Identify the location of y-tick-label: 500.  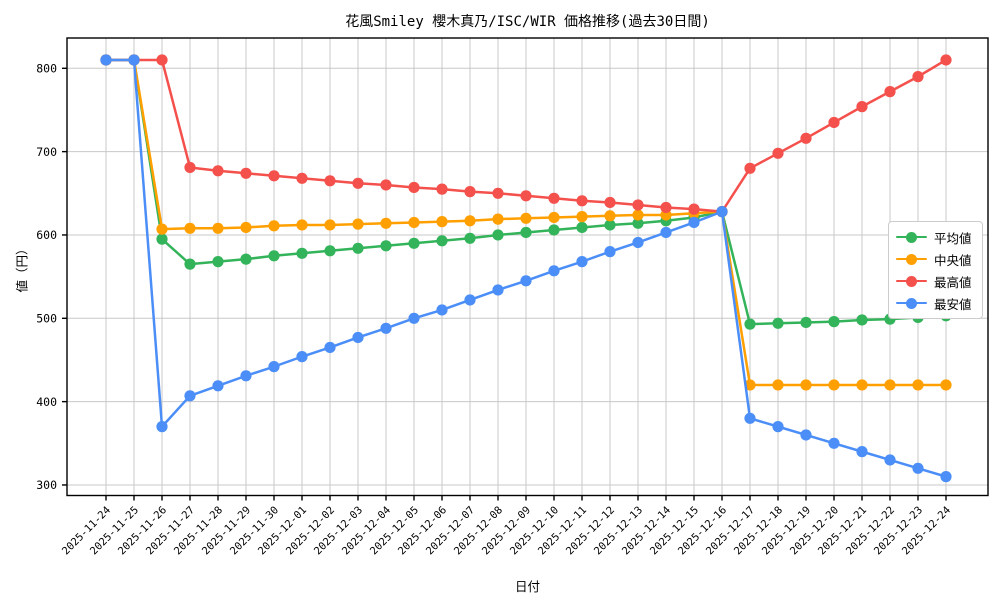
(46, 318).